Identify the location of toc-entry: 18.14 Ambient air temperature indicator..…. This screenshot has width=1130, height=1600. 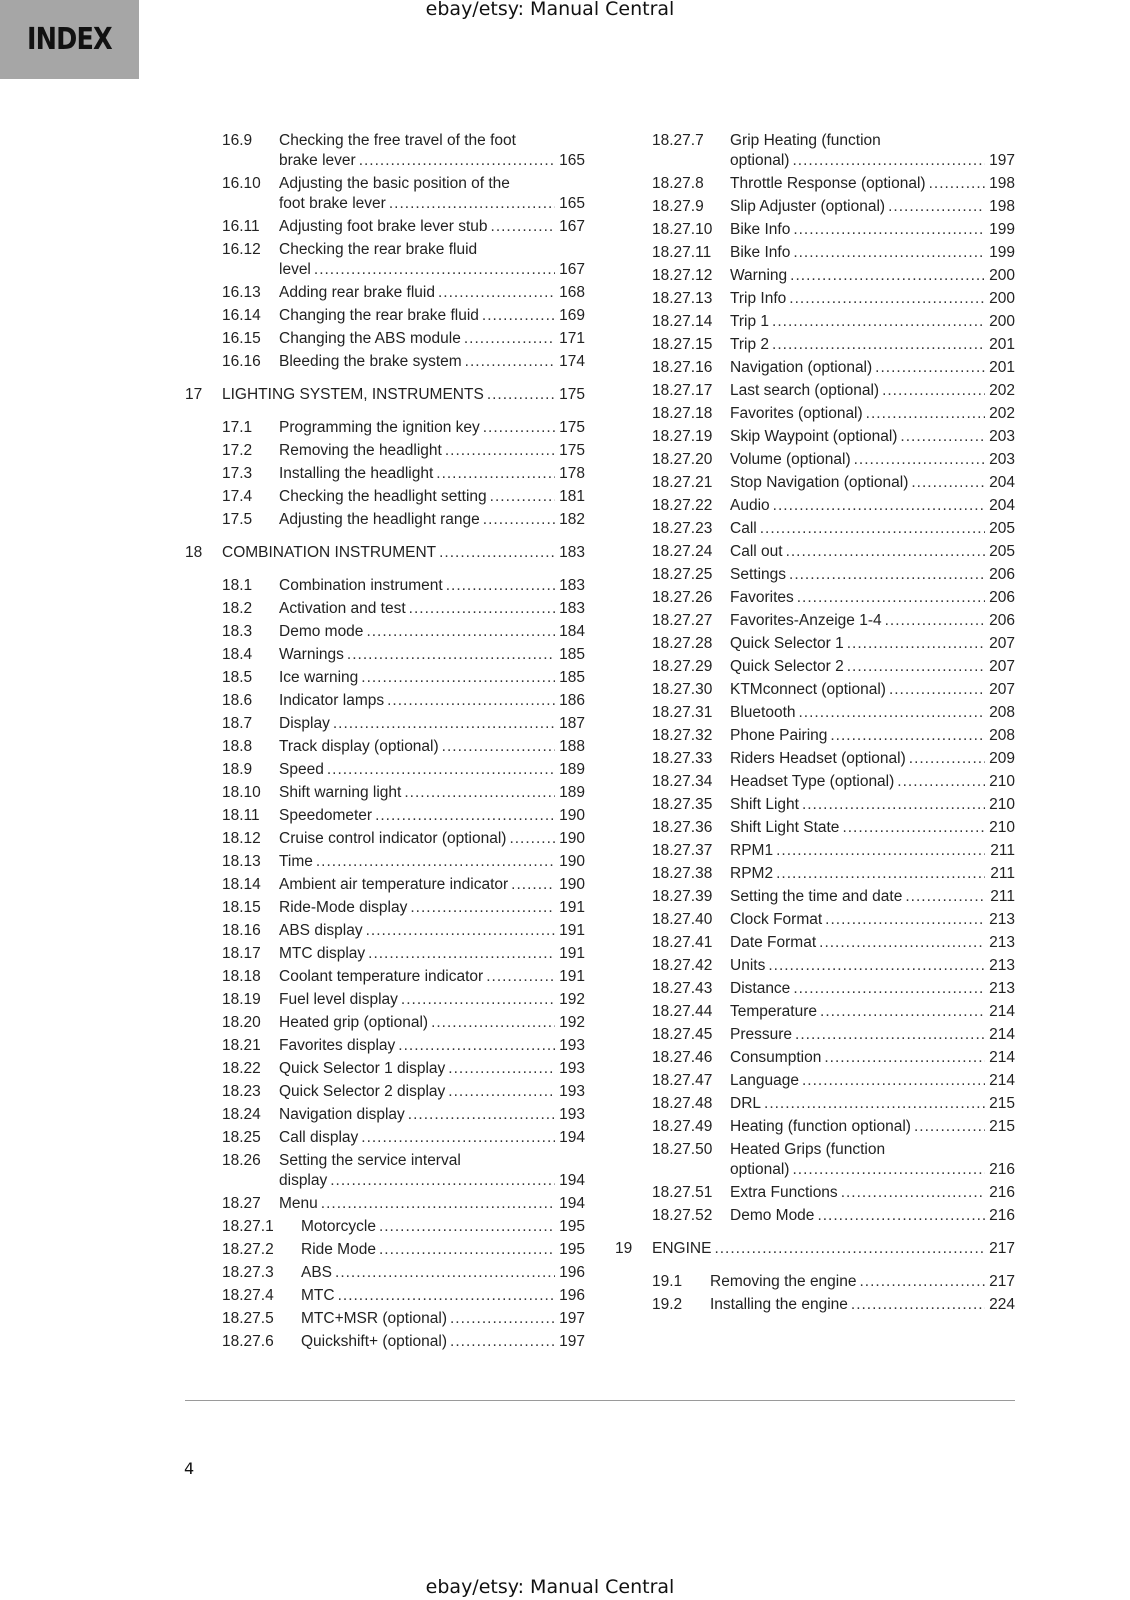
(385, 884).